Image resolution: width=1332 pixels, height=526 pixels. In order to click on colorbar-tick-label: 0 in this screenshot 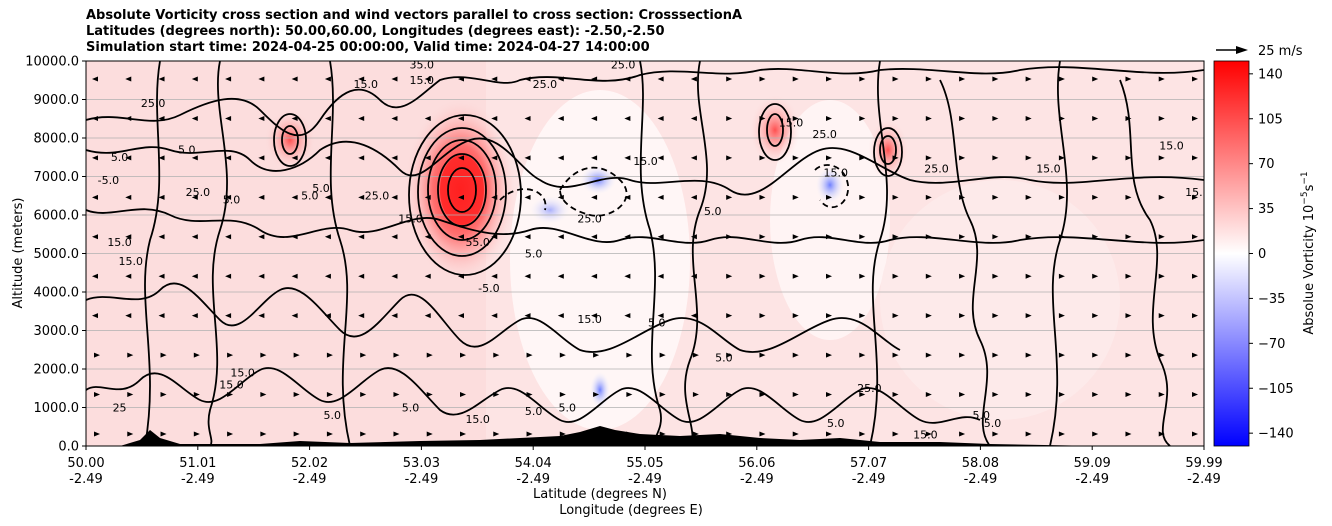, I will do `click(1262, 254)`.